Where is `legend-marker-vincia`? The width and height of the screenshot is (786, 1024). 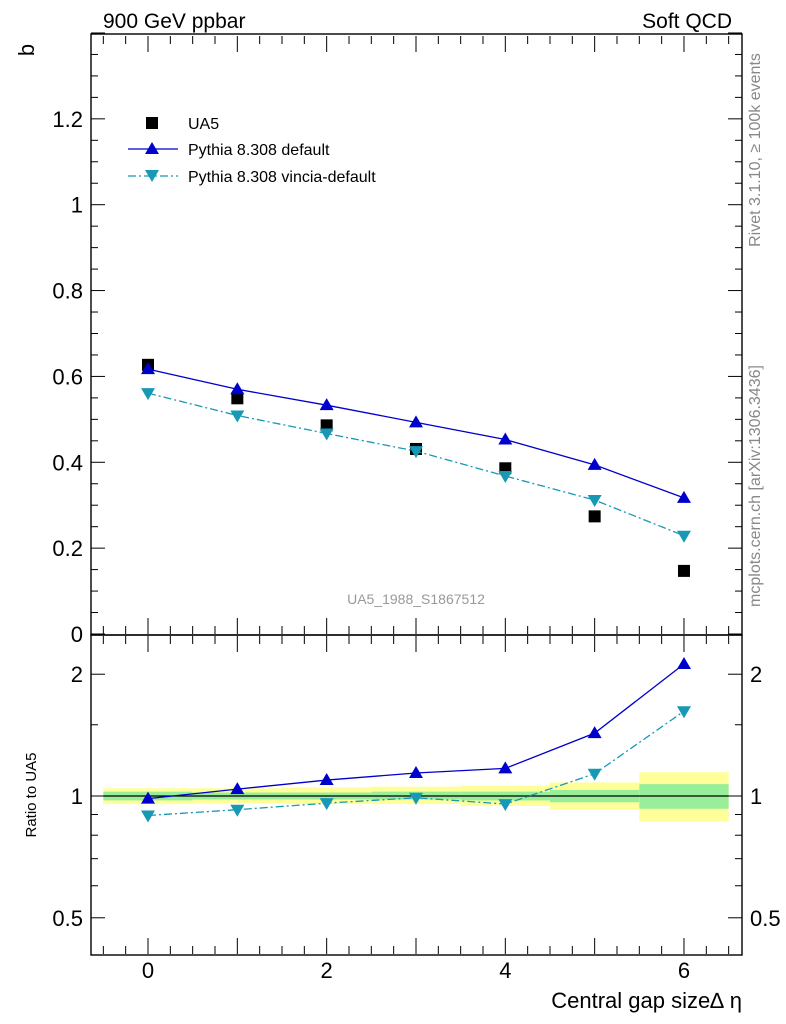
legend-marker-vincia is located at coordinates (152, 176).